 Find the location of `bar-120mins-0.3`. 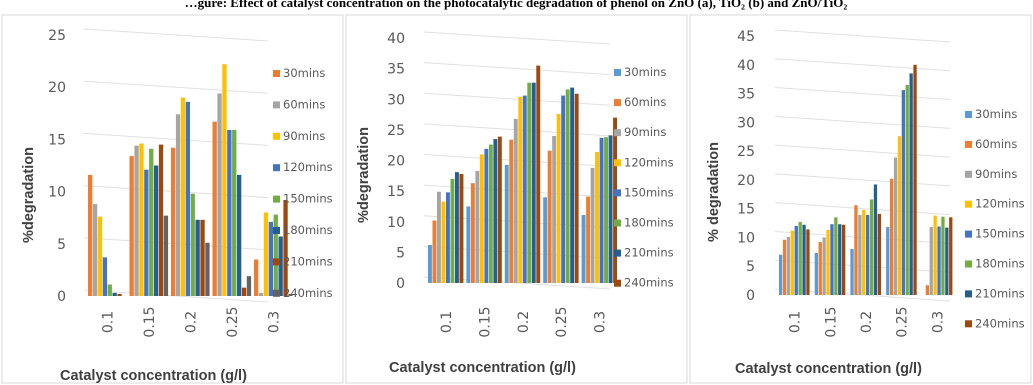

bar-120mins-0.3 is located at coordinates (935, 255).